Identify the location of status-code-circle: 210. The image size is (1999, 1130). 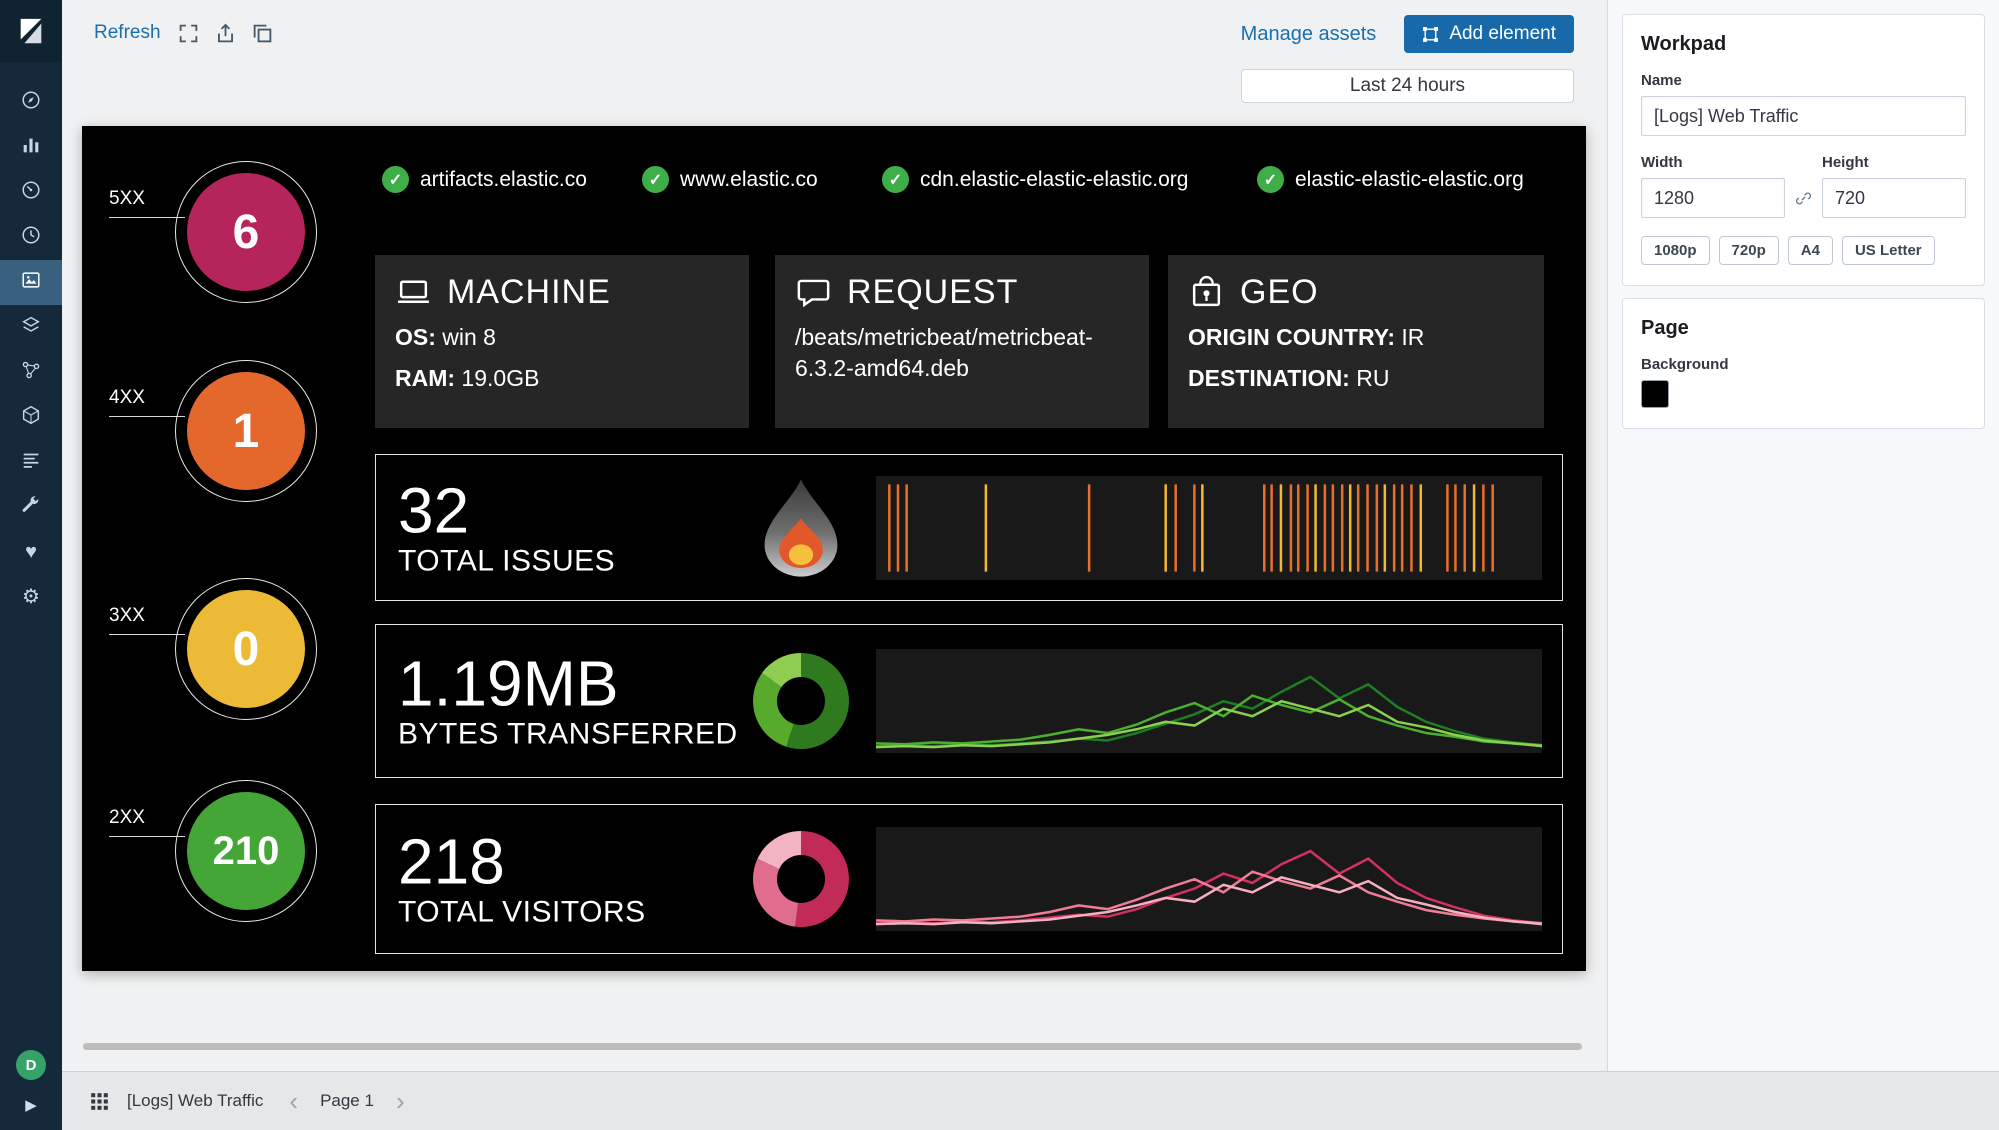
(246, 851).